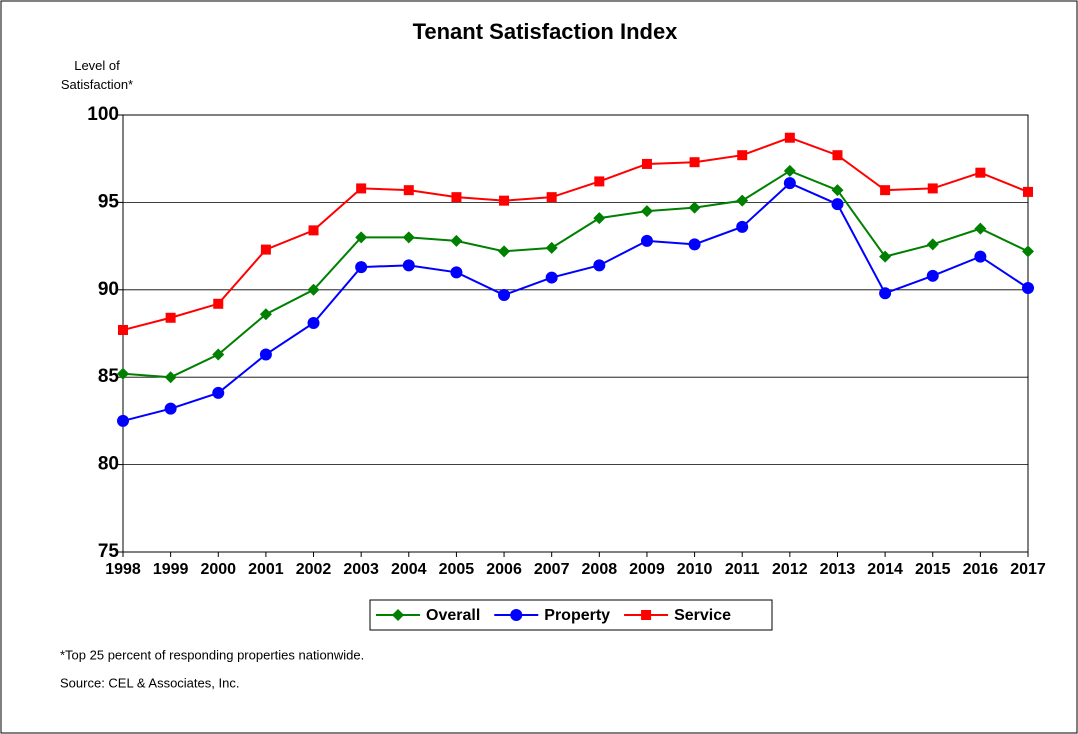 Image resolution: width=1078 pixels, height=734 pixels. Describe the element at coordinates (266, 569) in the screenshot. I see `x-tick-label: 2001` at that location.